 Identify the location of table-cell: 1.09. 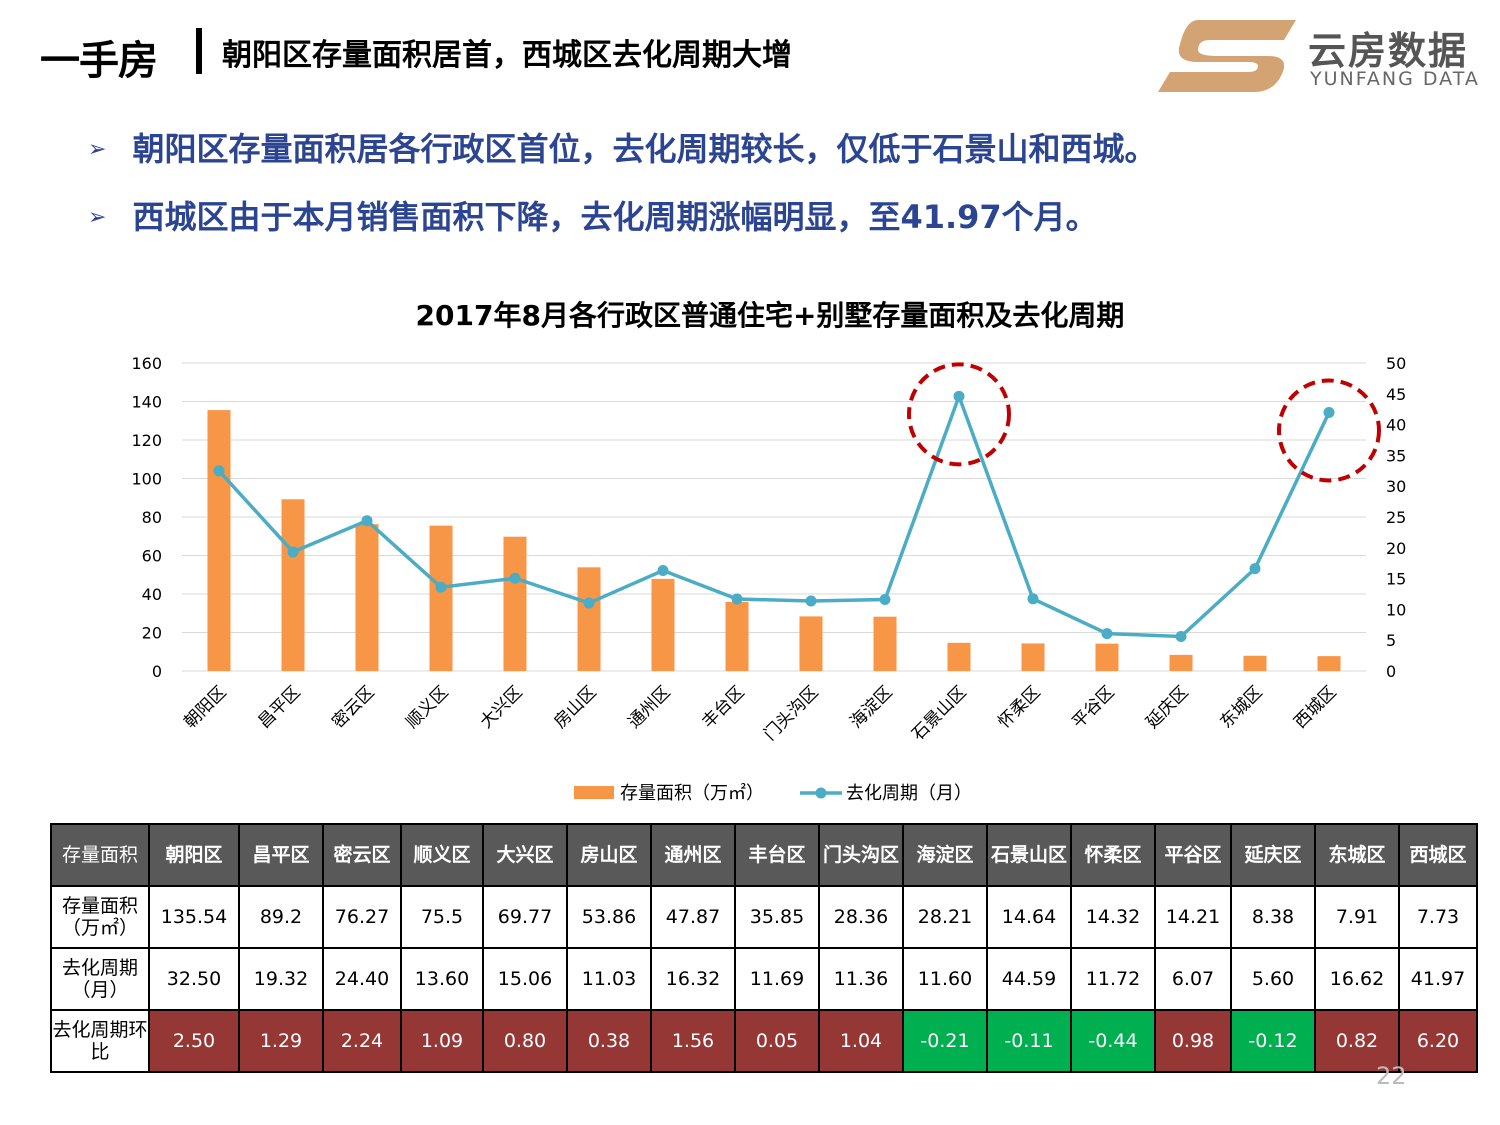
(442, 1041).